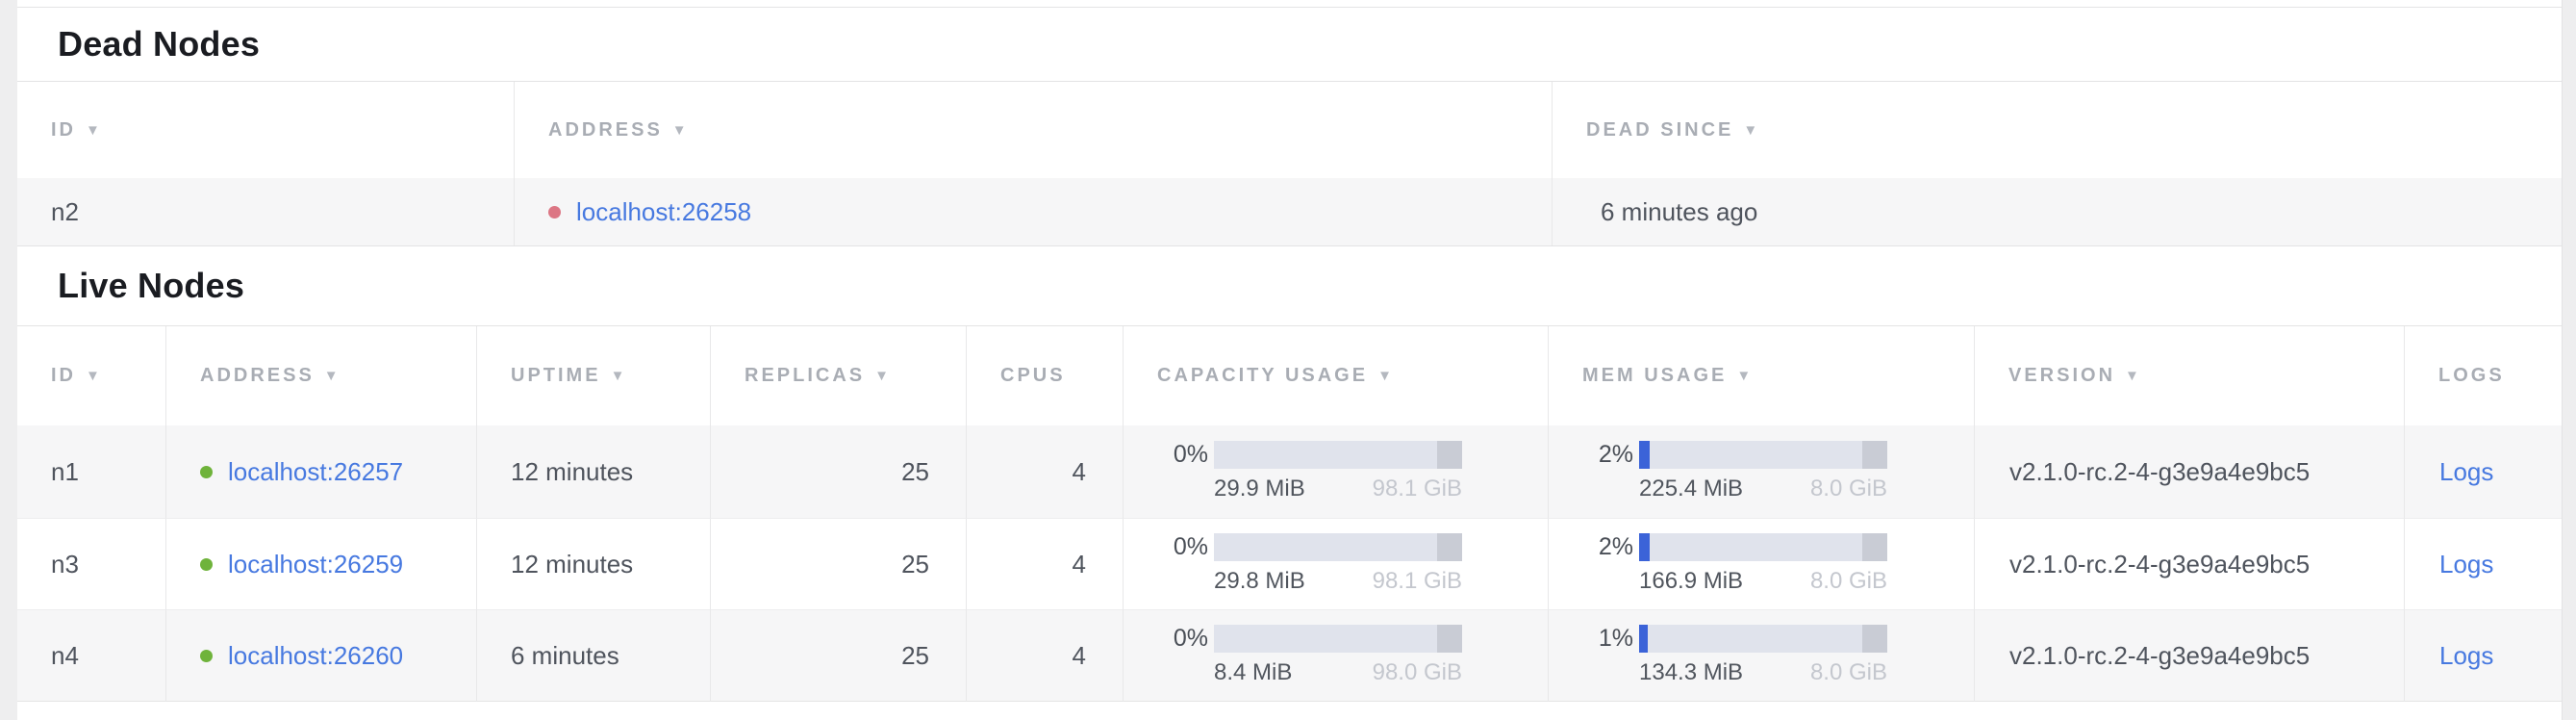 The width and height of the screenshot is (2576, 720). I want to click on live-node-address-cell: localhost:26260, so click(321, 656).